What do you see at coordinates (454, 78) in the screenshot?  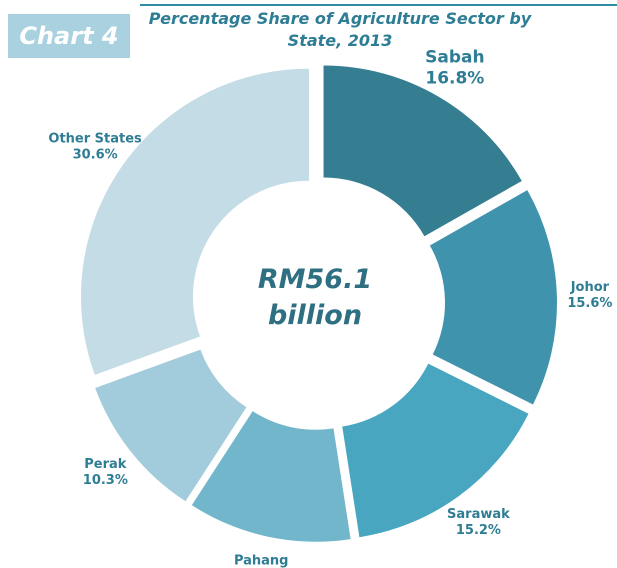 I see `value-label: 16.8%` at bounding box center [454, 78].